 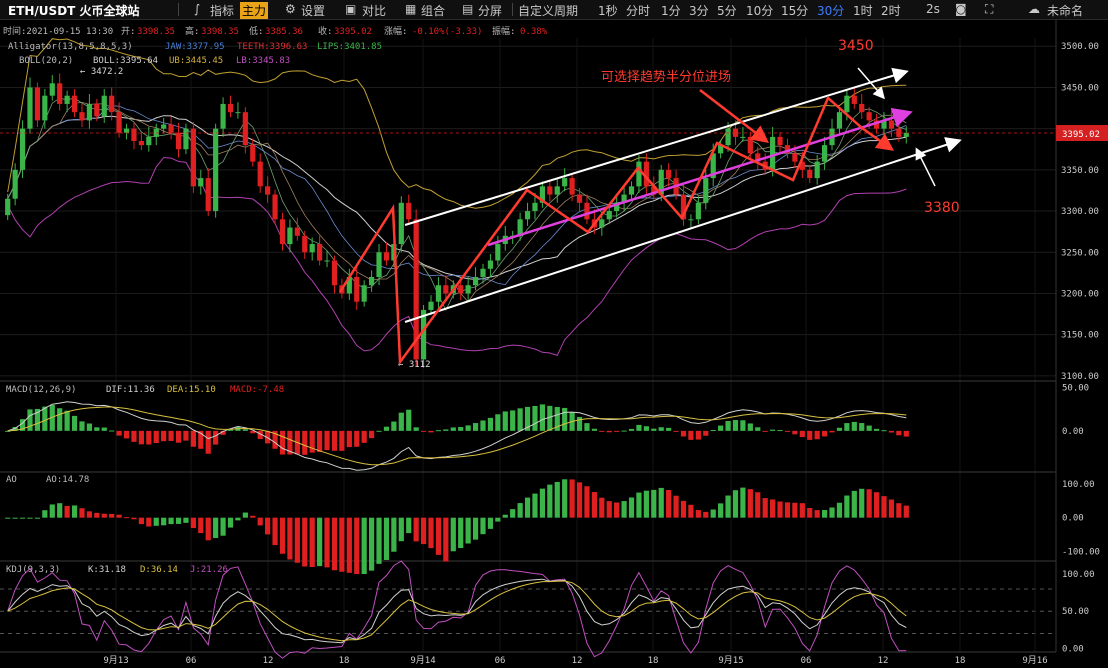 What do you see at coordinates (209, 570) in the screenshot?
I see `j-legend: J:21.26` at bounding box center [209, 570].